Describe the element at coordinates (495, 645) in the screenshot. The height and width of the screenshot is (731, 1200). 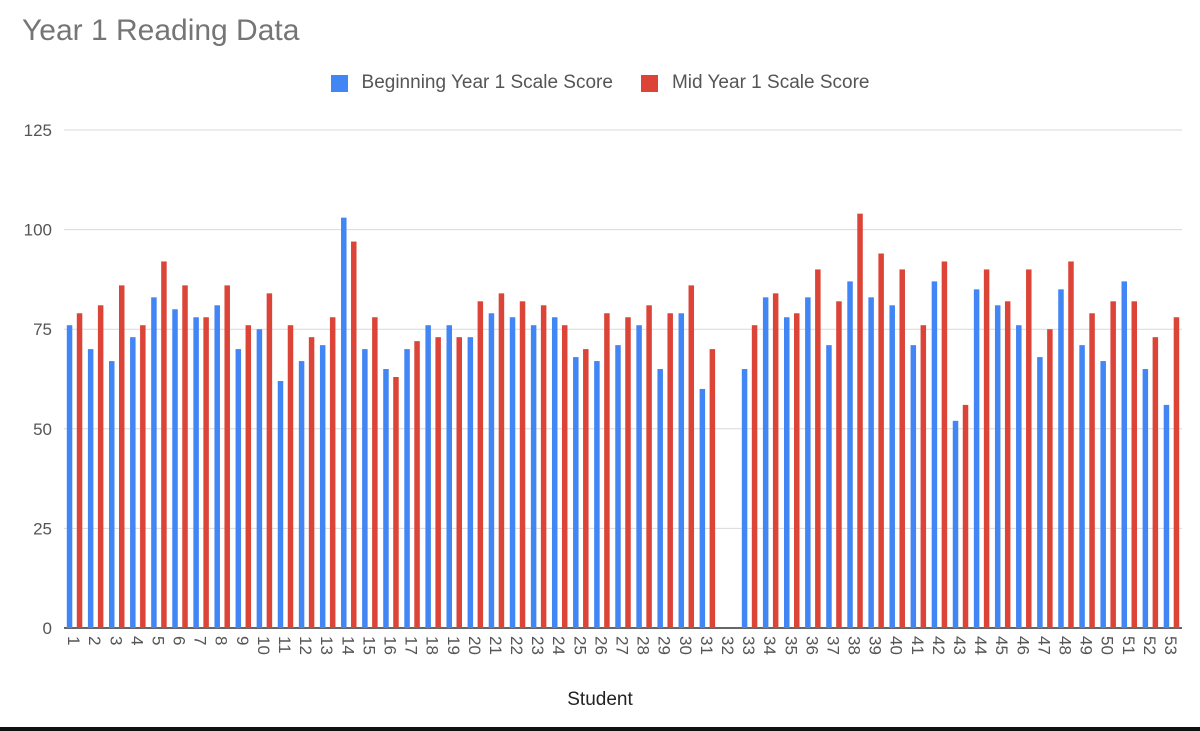
I see `x-tick-label: 21` at that location.